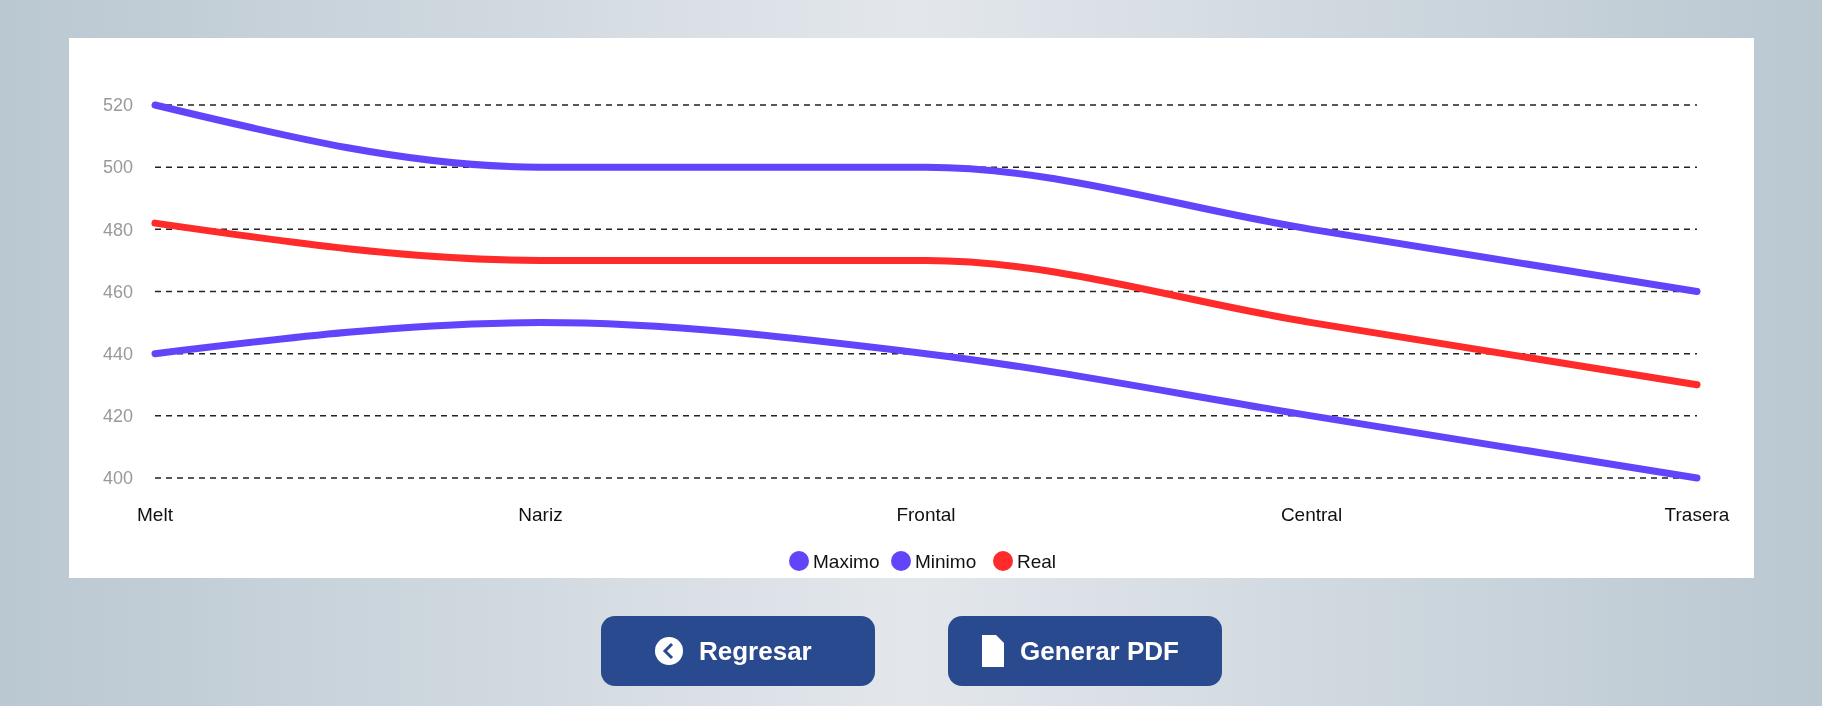  What do you see at coordinates (755, 651) in the screenshot?
I see `text: Regresar` at bounding box center [755, 651].